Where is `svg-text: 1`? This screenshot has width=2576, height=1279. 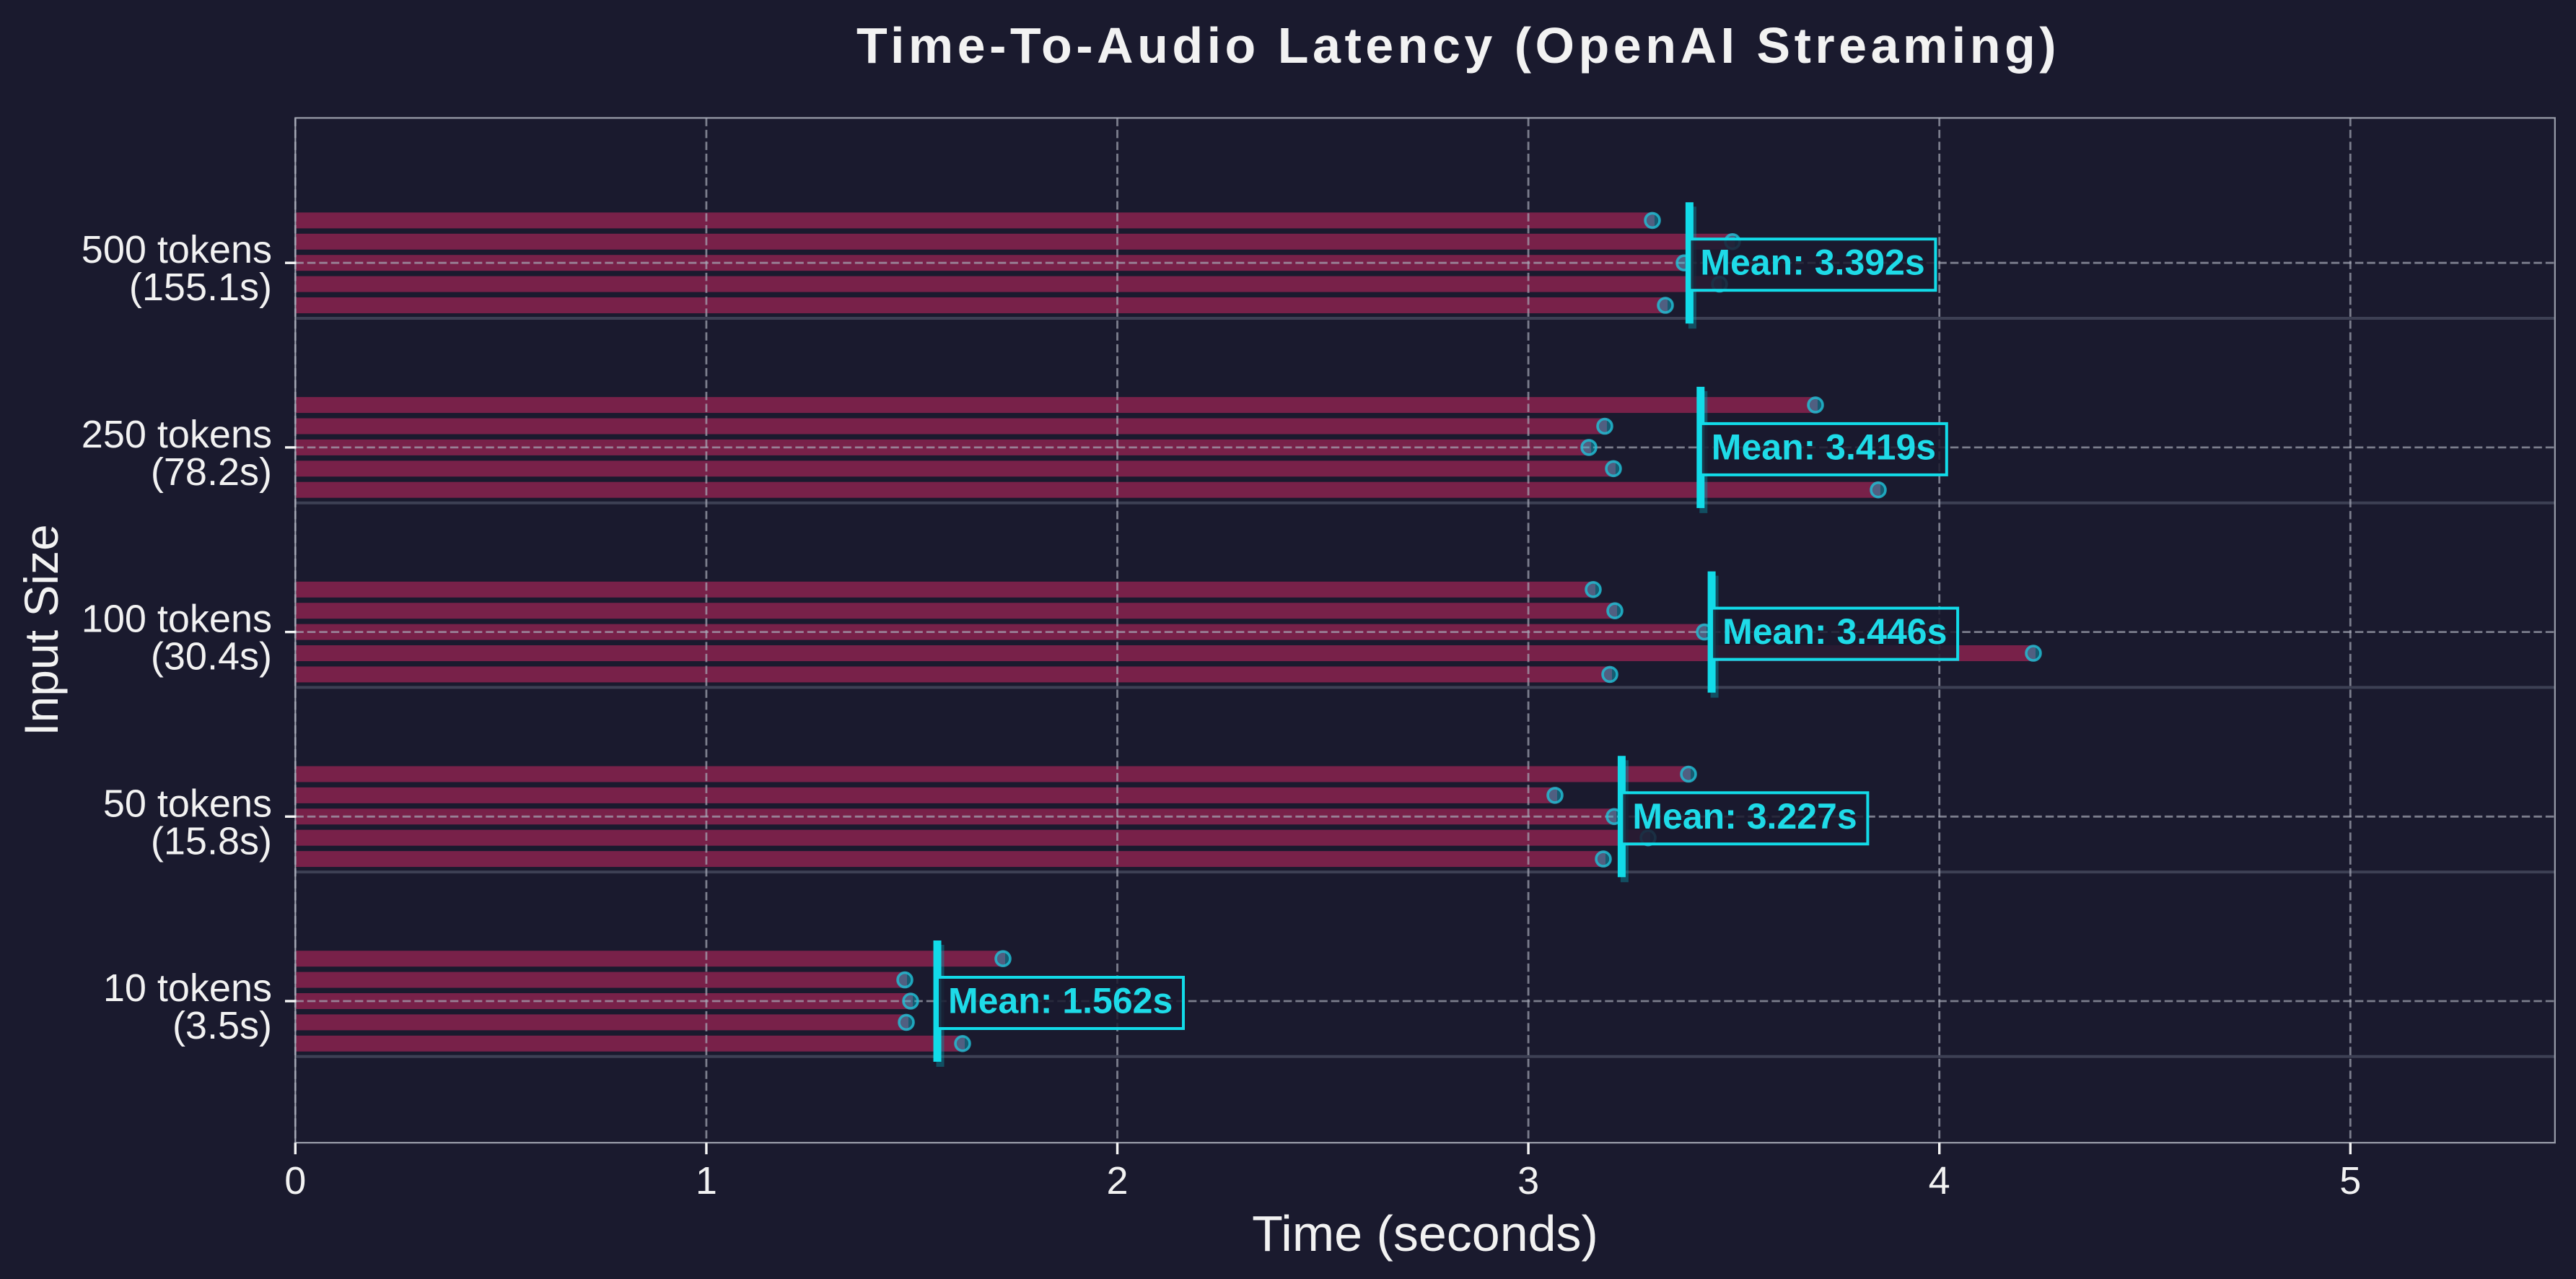
svg-text: 1 is located at coordinates (706, 1180).